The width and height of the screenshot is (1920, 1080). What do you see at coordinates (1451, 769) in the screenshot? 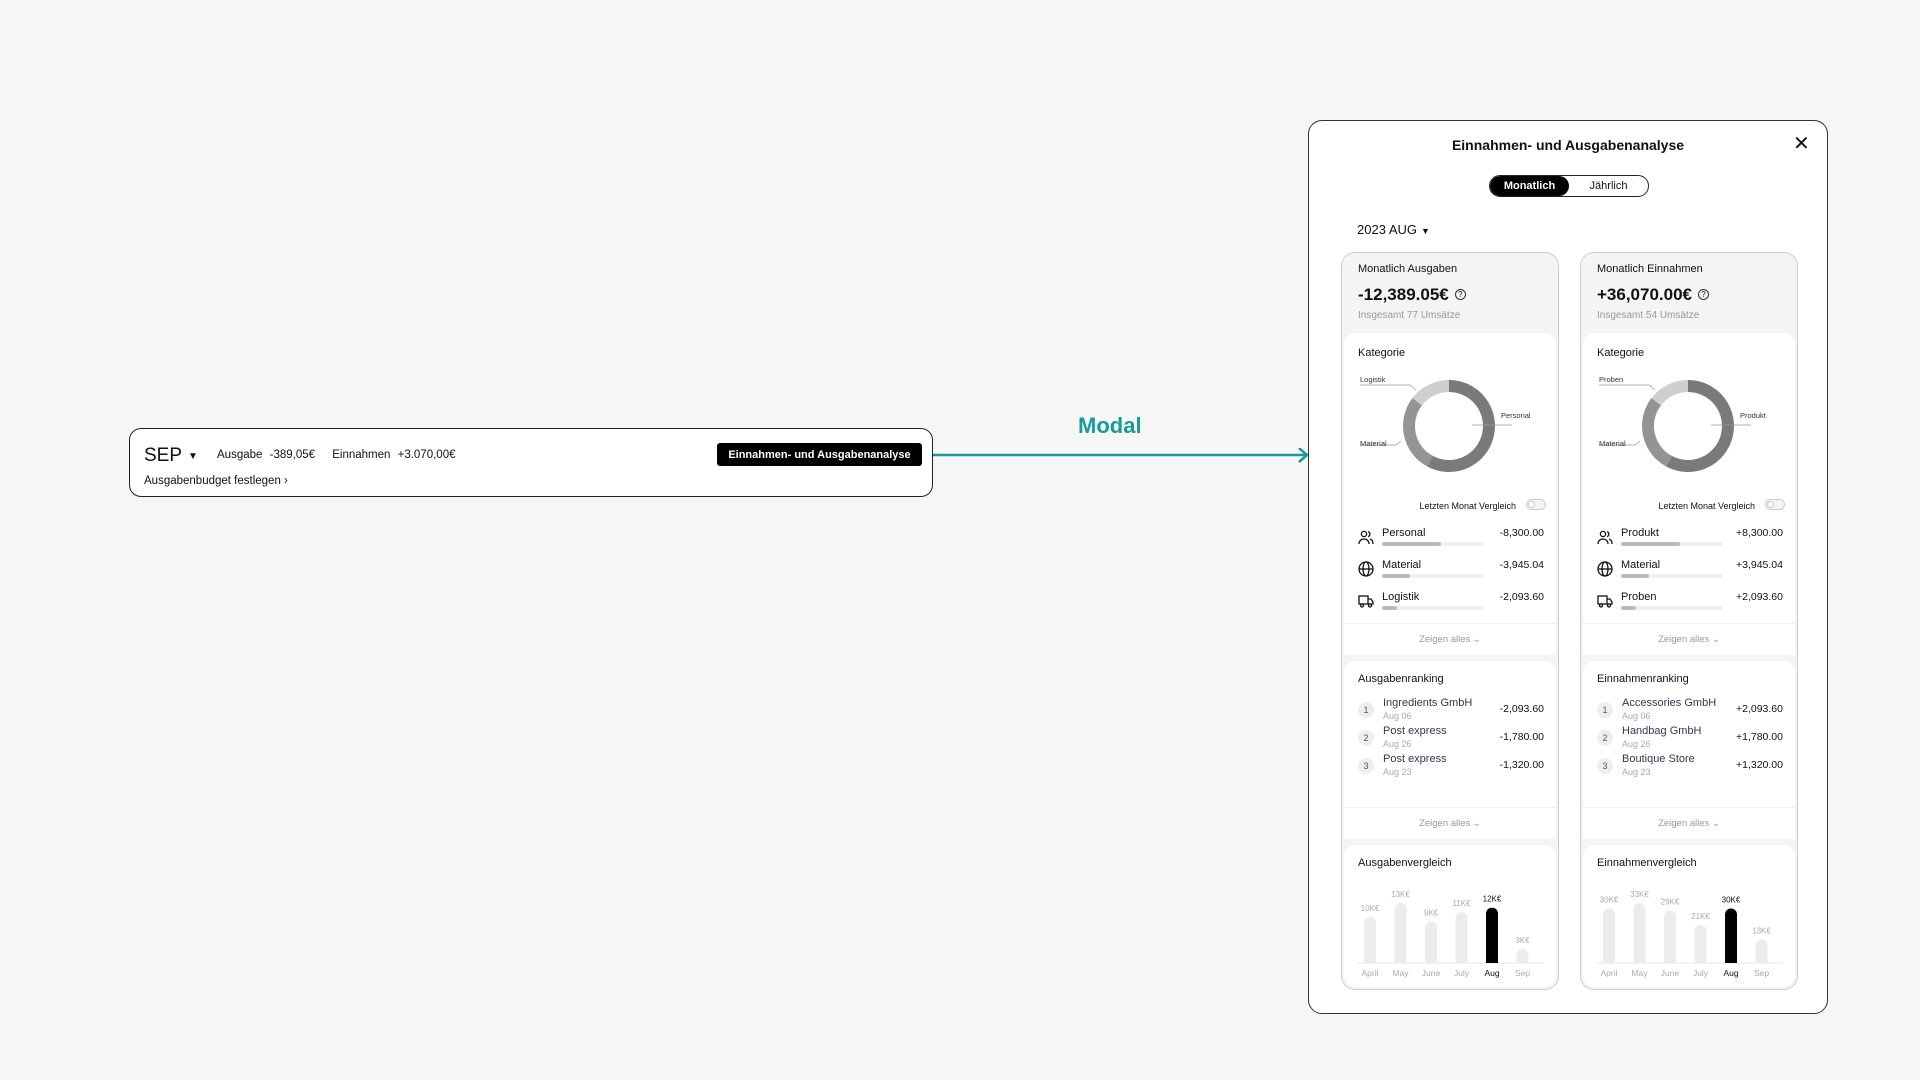
I see `ranking-row: 3 Post express Aug 23 -1,320.00` at bounding box center [1451, 769].